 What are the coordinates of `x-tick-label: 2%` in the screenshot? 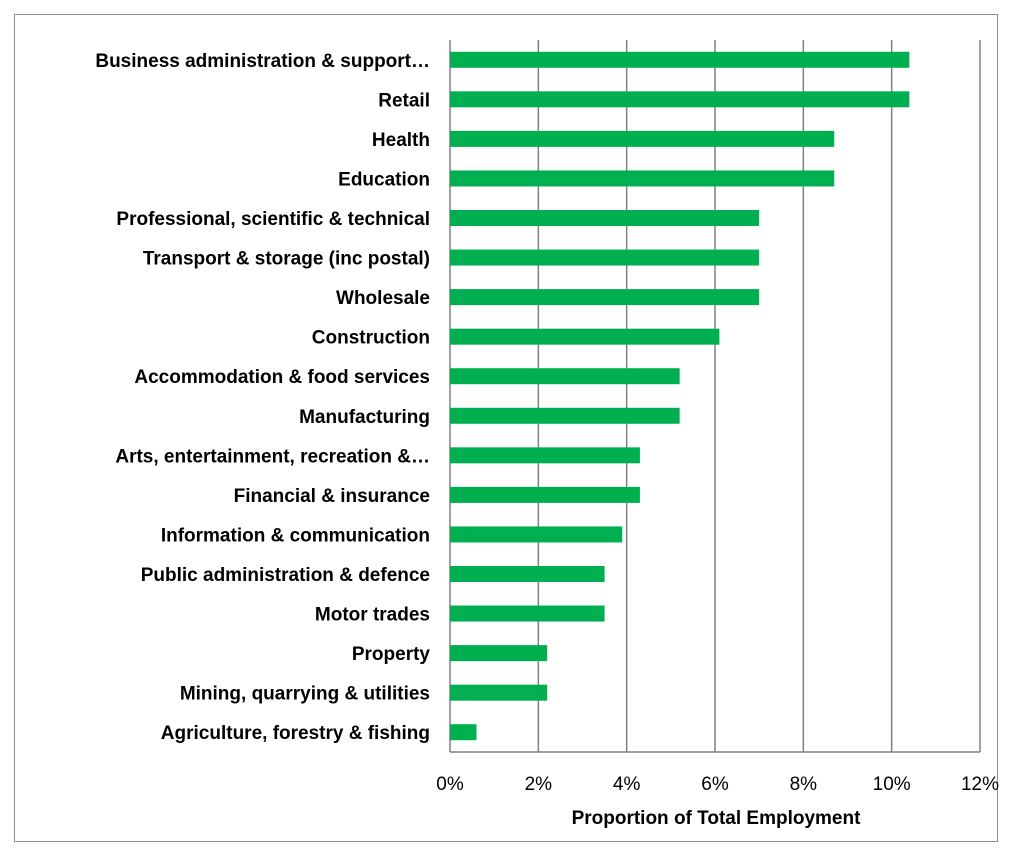 It's located at (539, 784).